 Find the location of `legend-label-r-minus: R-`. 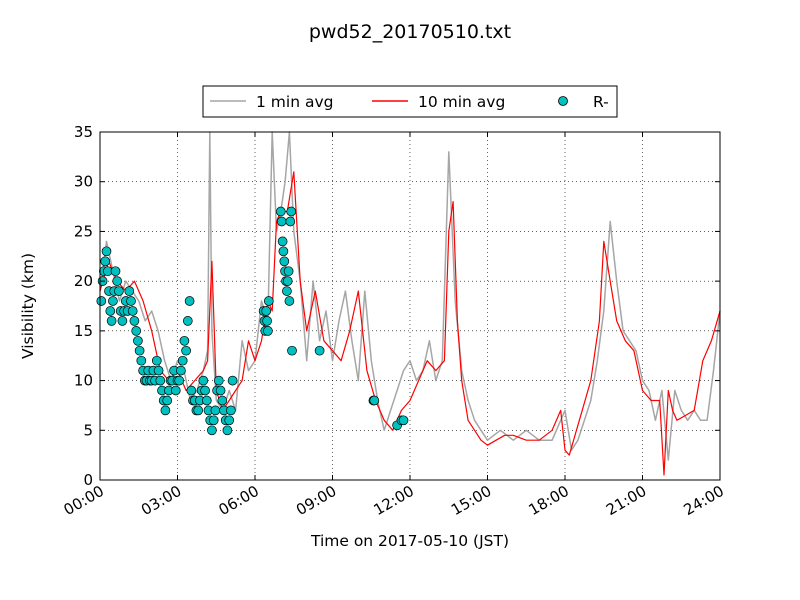

legend-label-r-minus: R- is located at coordinates (601, 102).